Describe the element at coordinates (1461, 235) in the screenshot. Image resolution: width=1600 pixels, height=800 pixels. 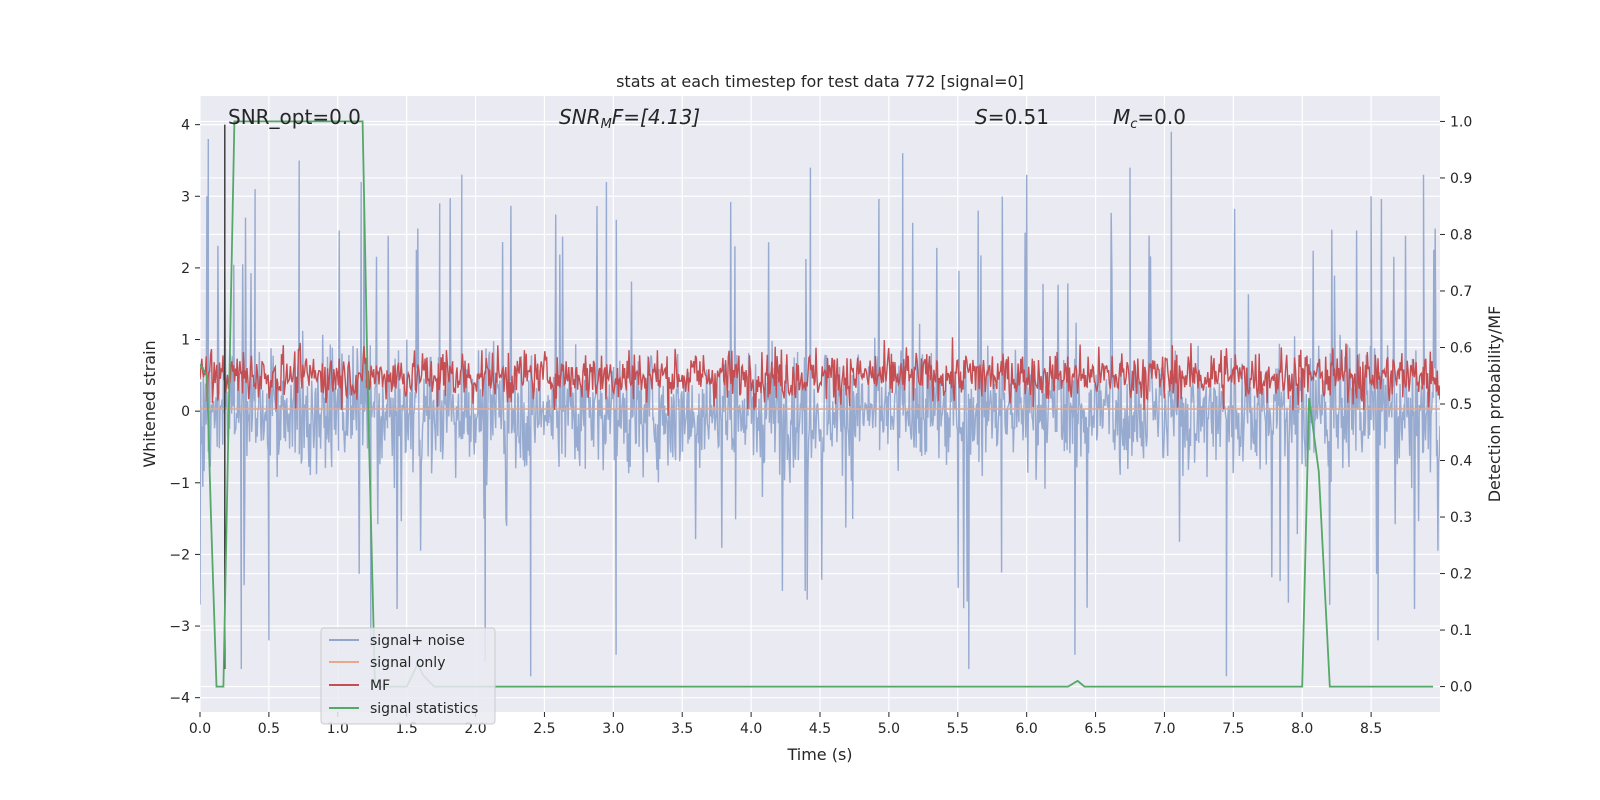
I see `y-right-tick-label: 0.8` at that location.